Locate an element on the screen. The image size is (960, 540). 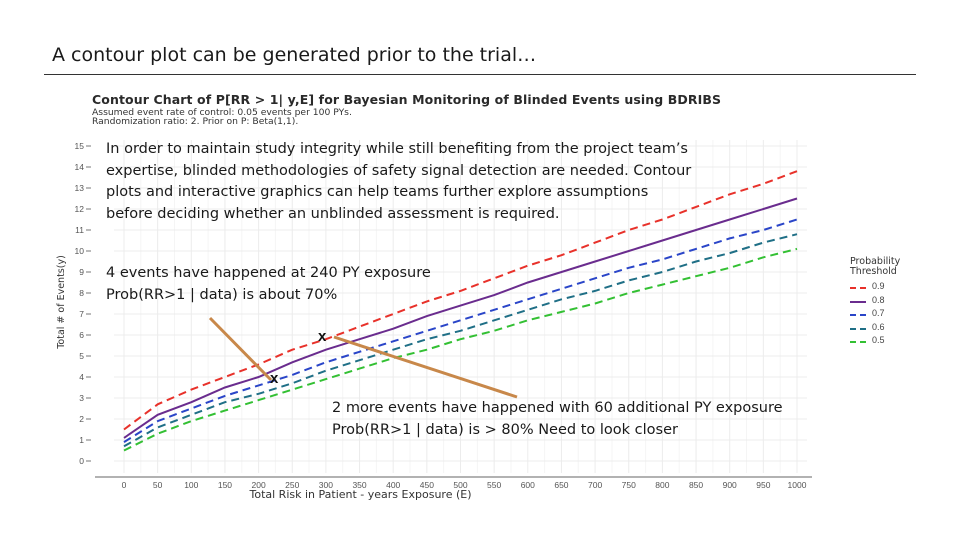
x-tick-label: 500 is located at coordinates (460, 485).